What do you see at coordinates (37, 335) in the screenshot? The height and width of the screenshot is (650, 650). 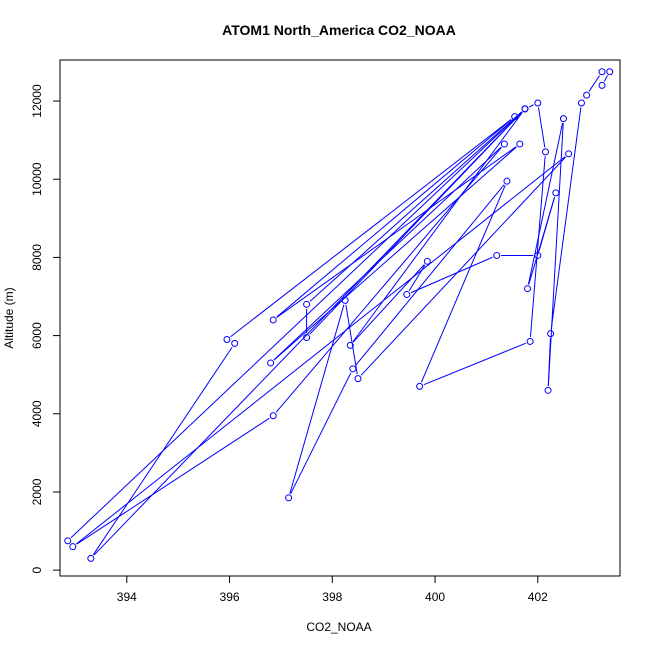 I see `y-tick-label: 6000` at bounding box center [37, 335].